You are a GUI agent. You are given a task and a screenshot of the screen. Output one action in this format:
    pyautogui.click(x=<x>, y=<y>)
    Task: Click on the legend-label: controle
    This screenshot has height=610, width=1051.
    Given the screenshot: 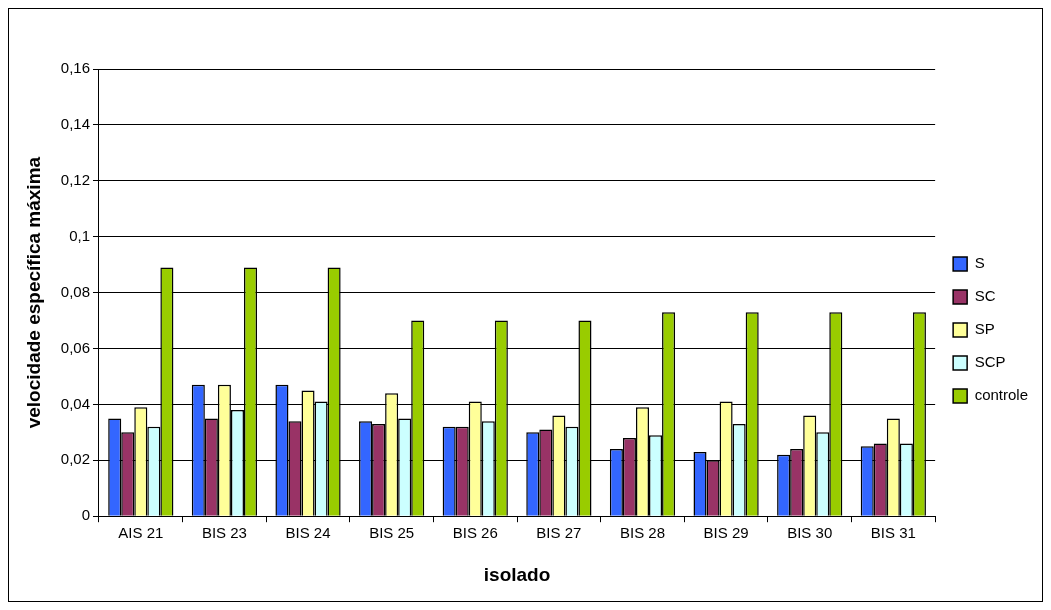 What is the action you would take?
    pyautogui.click(x=1001, y=395)
    